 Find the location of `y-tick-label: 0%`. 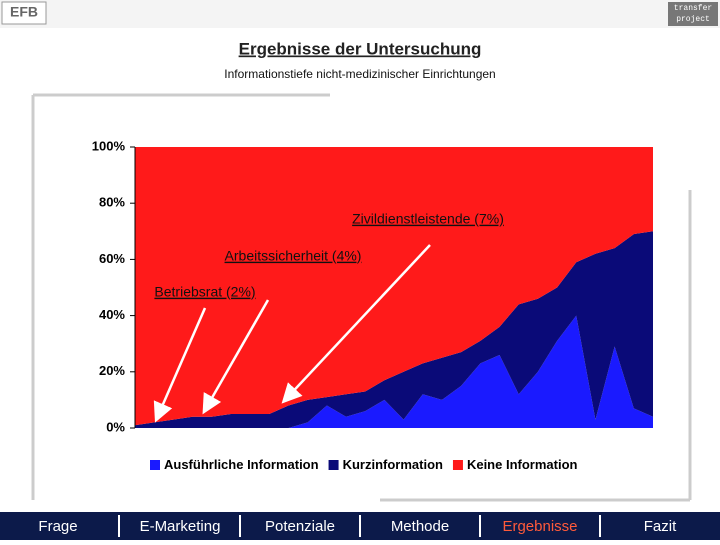

y-tick-label: 0% is located at coordinates (115, 426).